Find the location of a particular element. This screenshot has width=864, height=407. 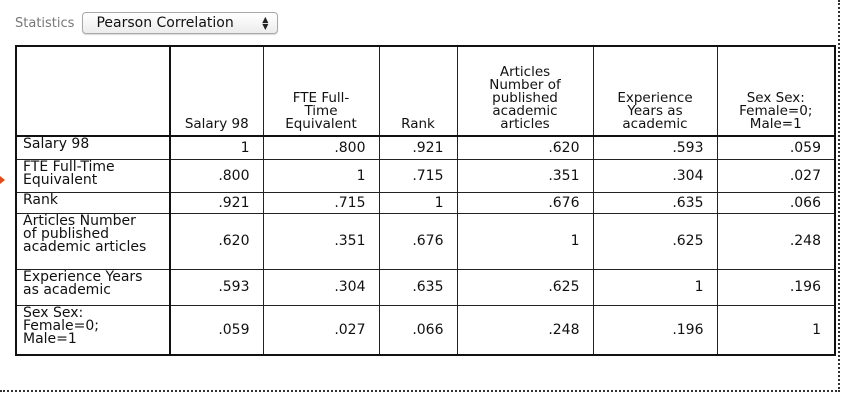

column-header: Rank is located at coordinates (418, 91).